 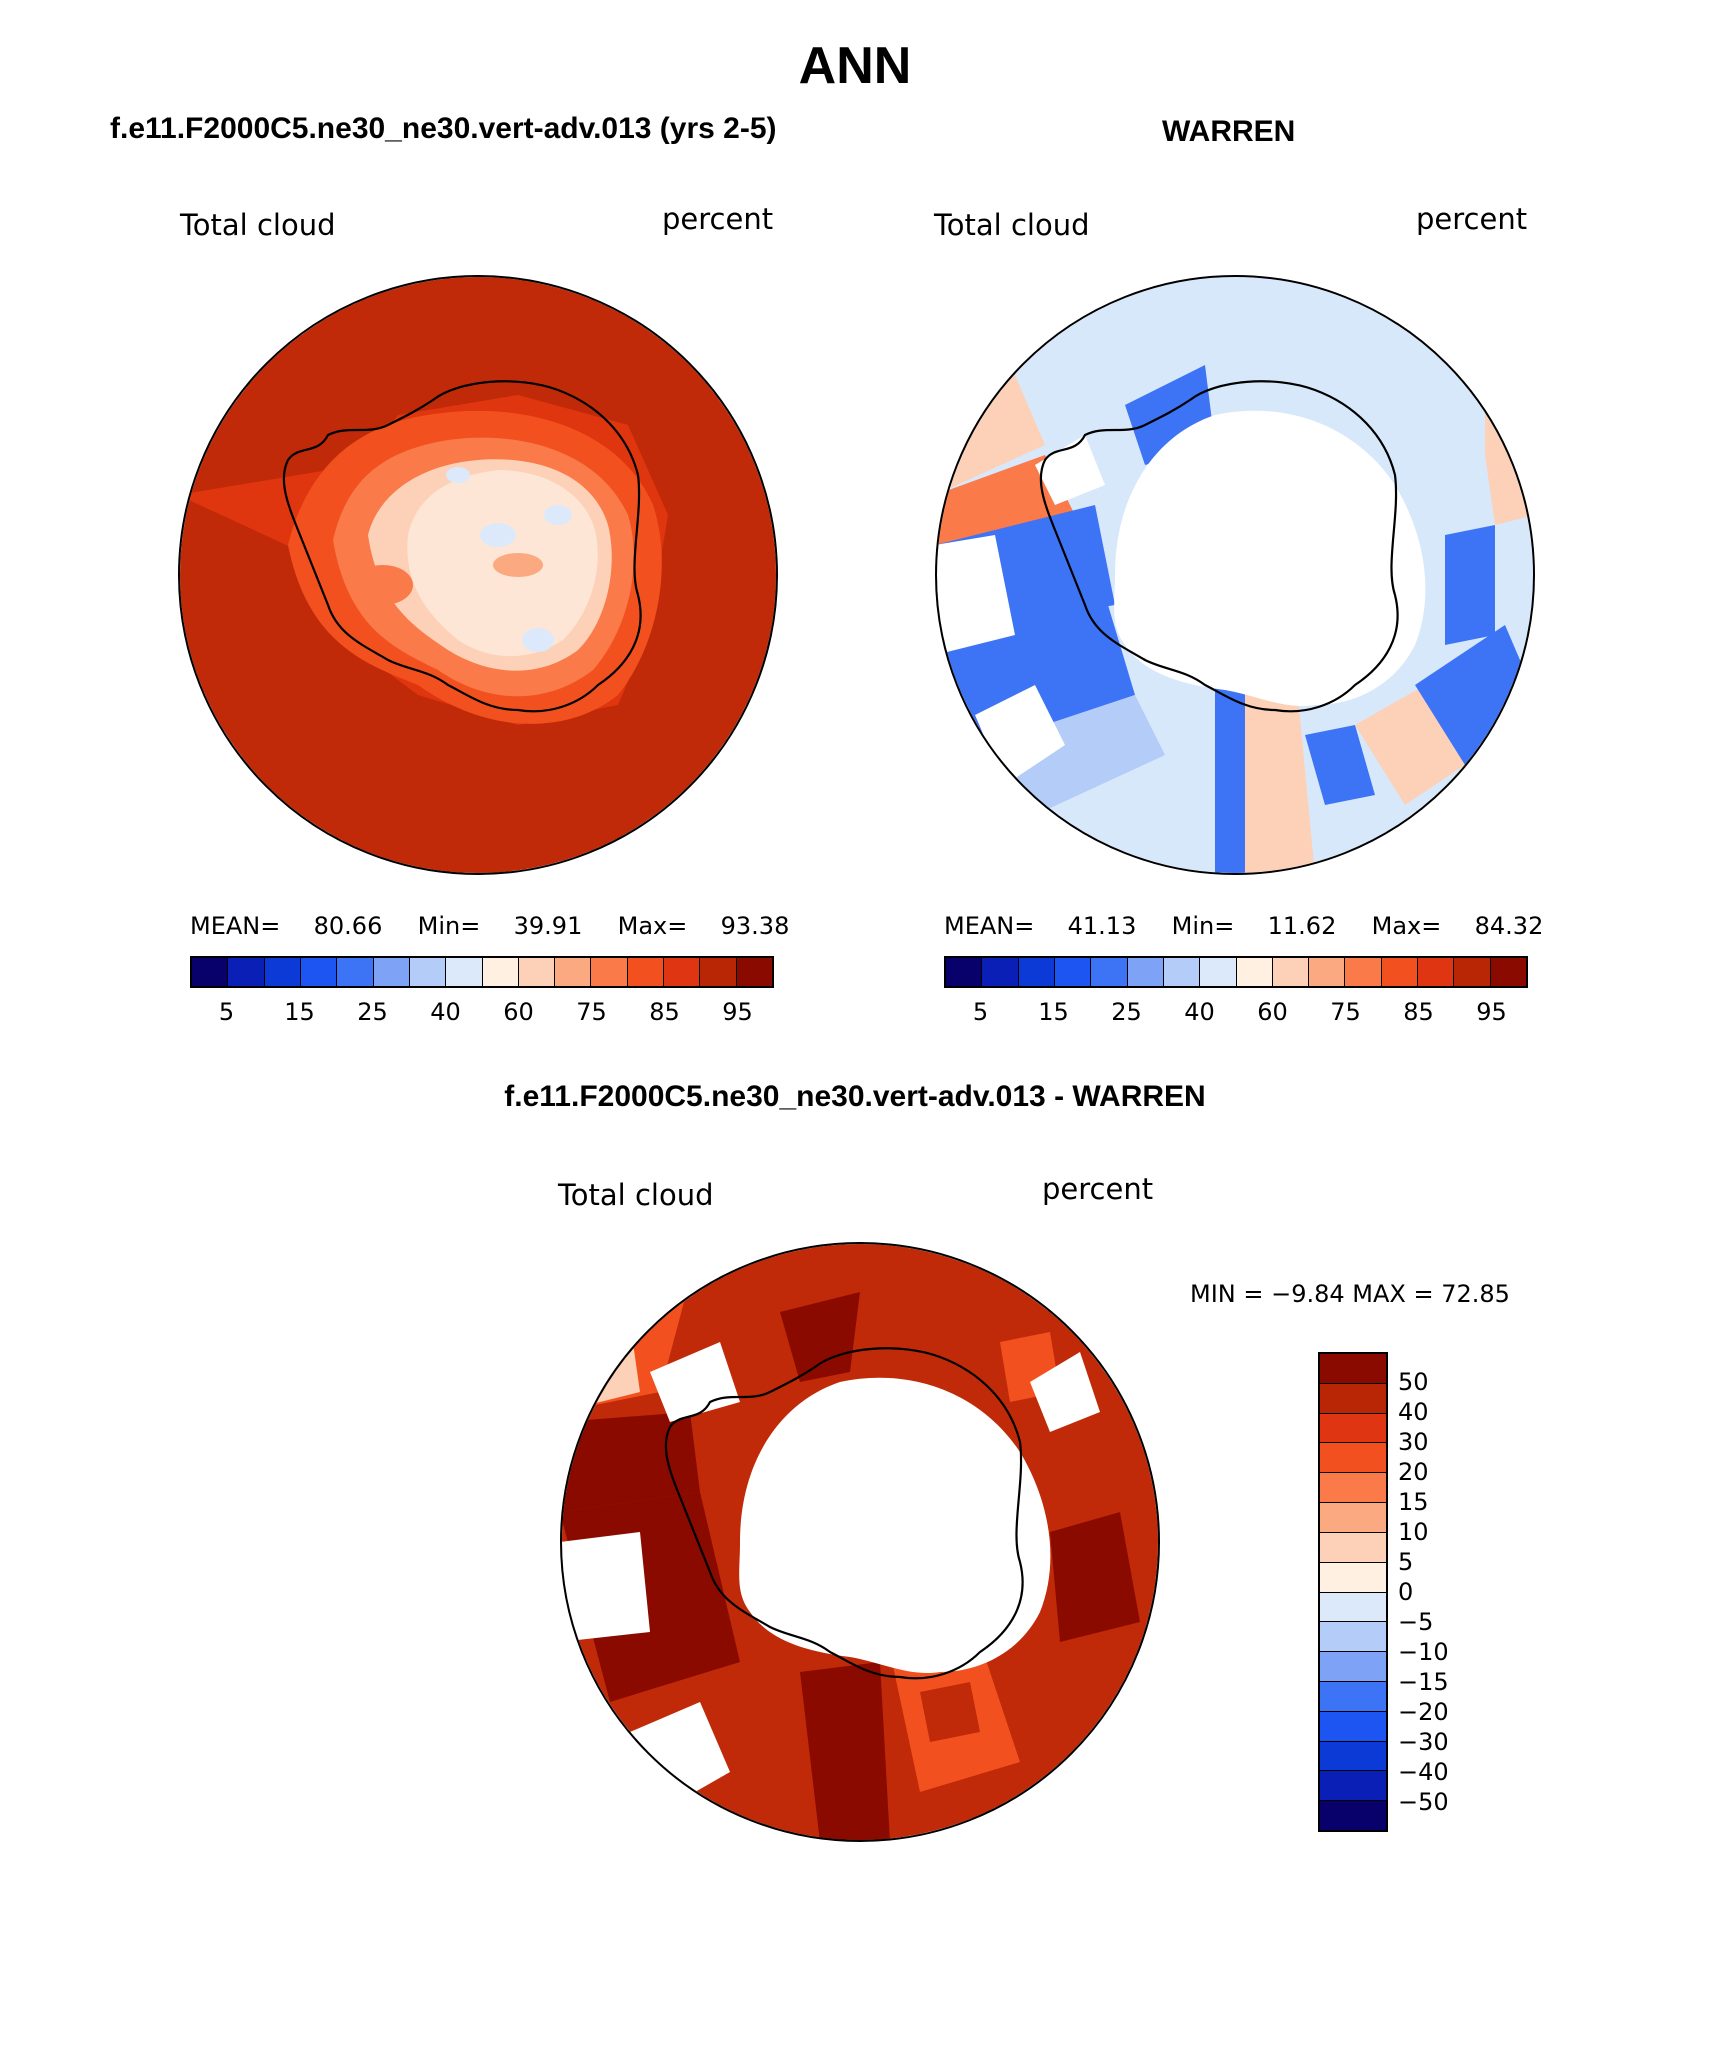 What do you see at coordinates (636, 1195) in the screenshot?
I see `diff-variable-label: Total cloud` at bounding box center [636, 1195].